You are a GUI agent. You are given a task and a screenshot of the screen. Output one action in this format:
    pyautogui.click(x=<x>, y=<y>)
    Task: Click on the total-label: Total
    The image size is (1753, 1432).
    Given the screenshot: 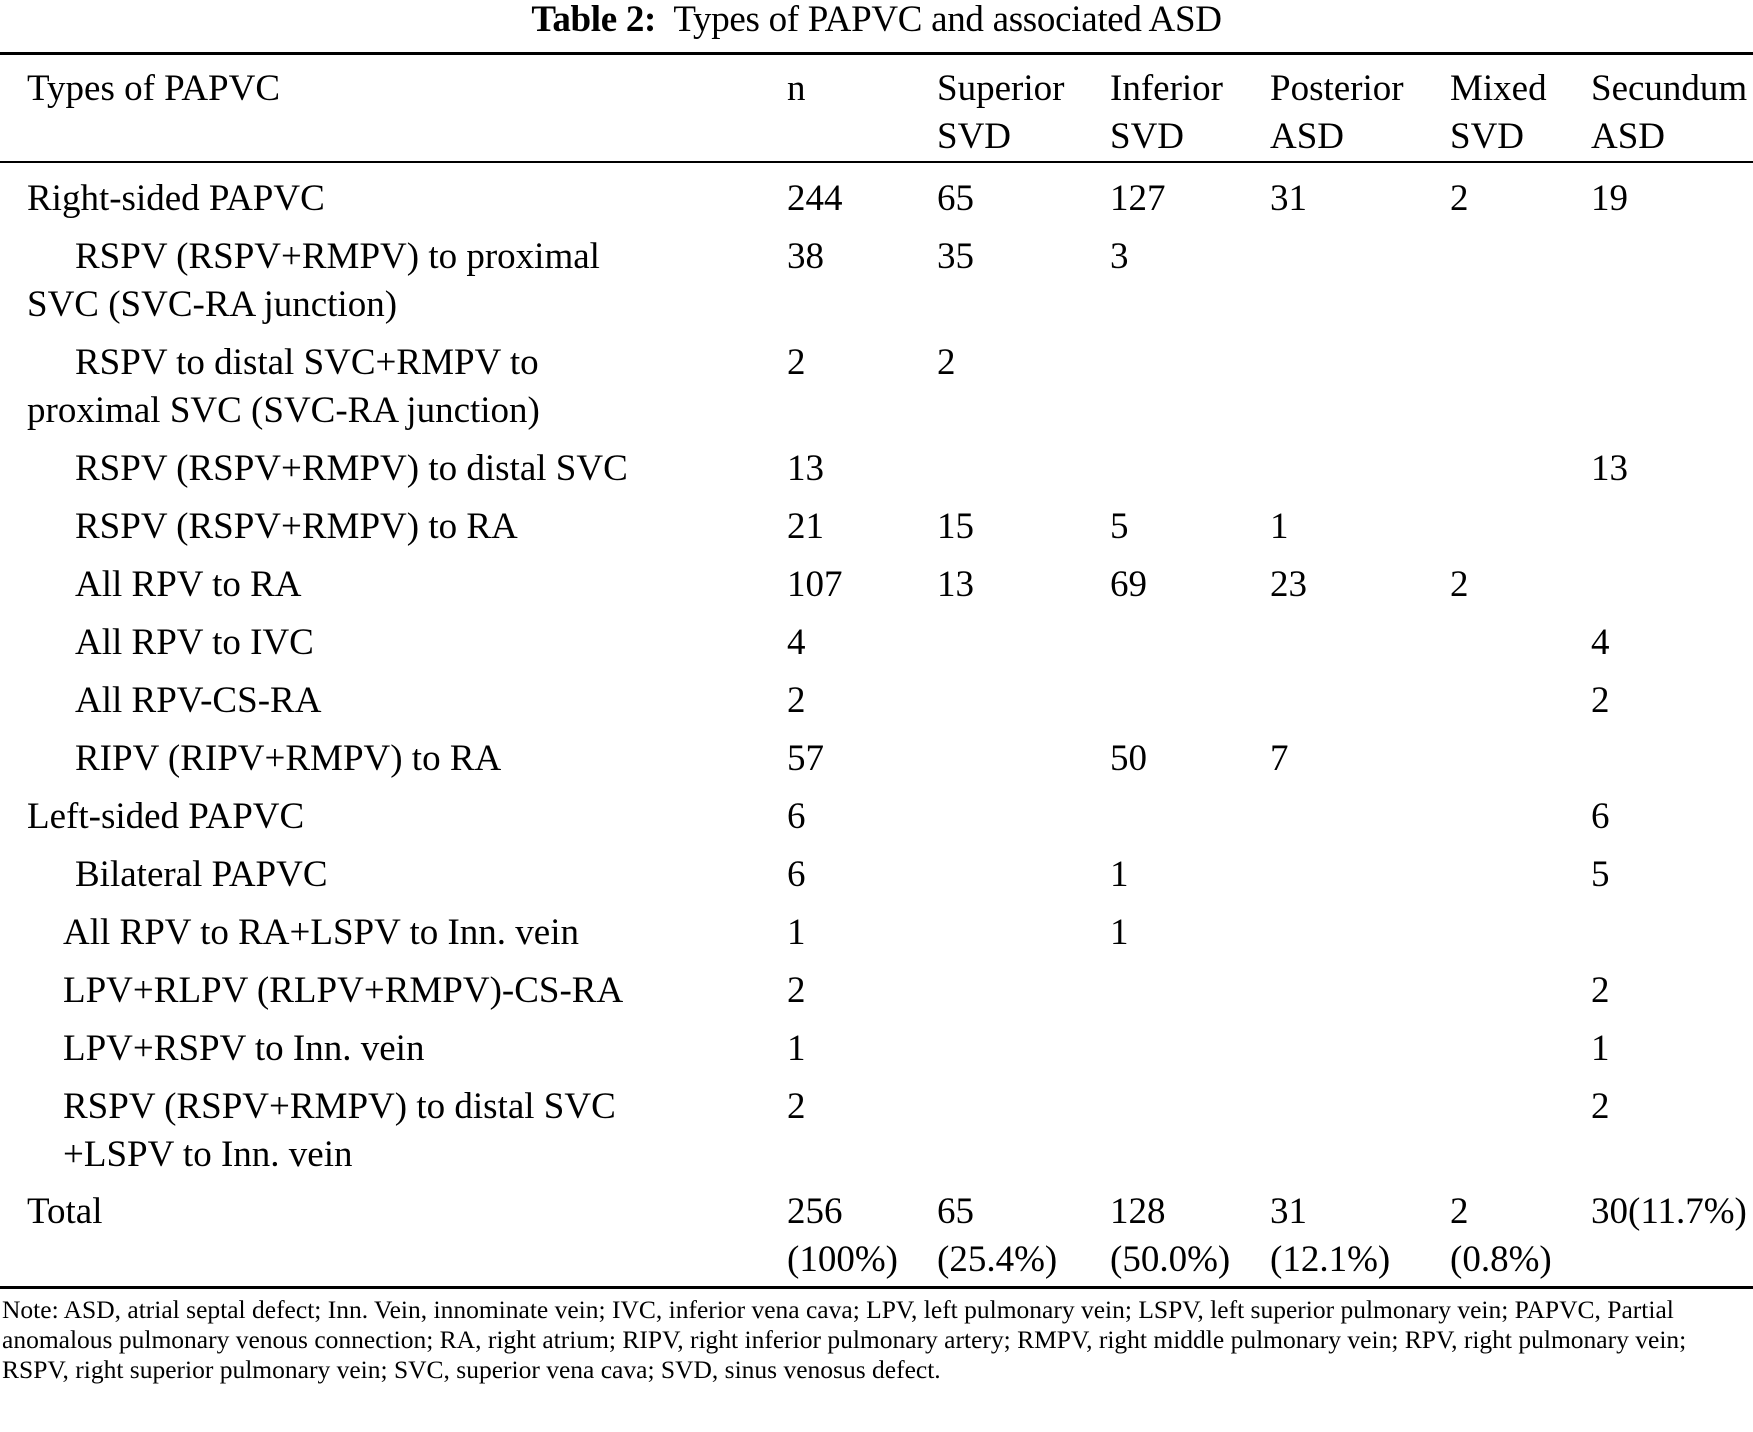 What is the action you would take?
    pyautogui.click(x=65, y=1211)
    